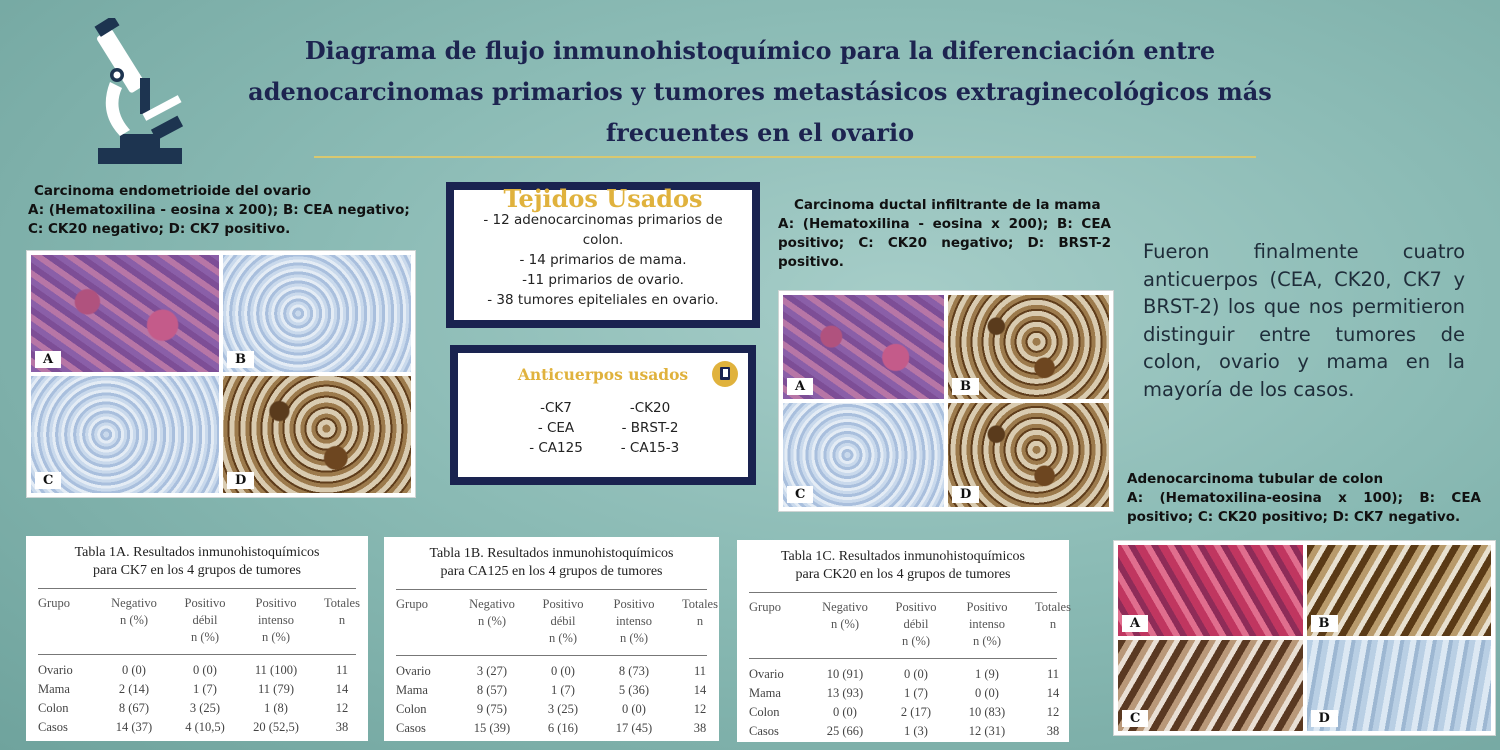 Image resolution: width=1500 pixels, height=750 pixels. I want to click on anticuerpo-item: - CA125, so click(556, 448).